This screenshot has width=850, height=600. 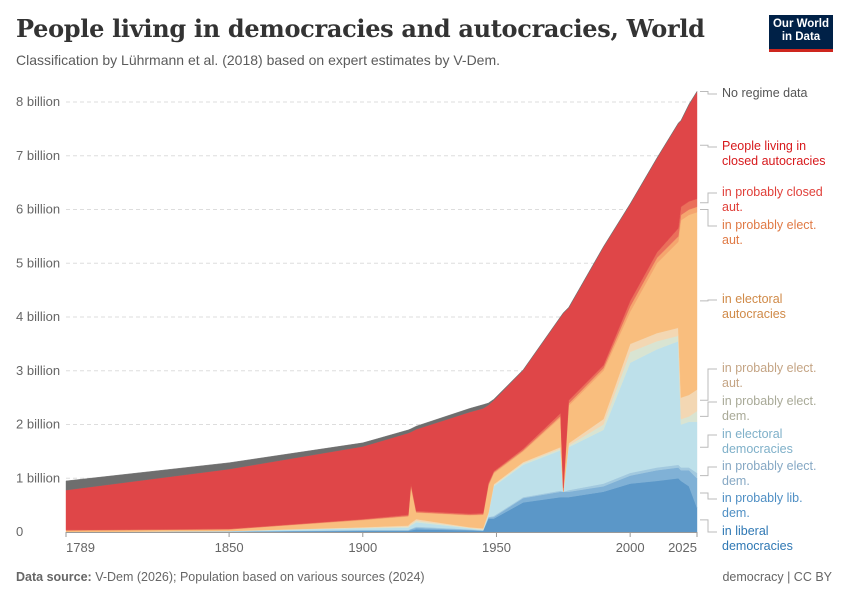 What do you see at coordinates (772, 199) in the screenshot?
I see `legend-item: in probably closed aut.` at bounding box center [772, 199].